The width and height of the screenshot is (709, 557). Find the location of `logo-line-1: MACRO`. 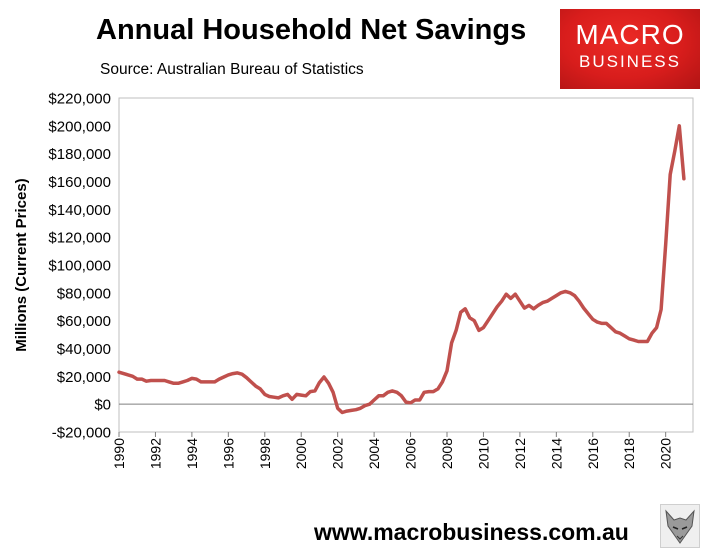

logo-line-1: MACRO is located at coordinates (630, 34).